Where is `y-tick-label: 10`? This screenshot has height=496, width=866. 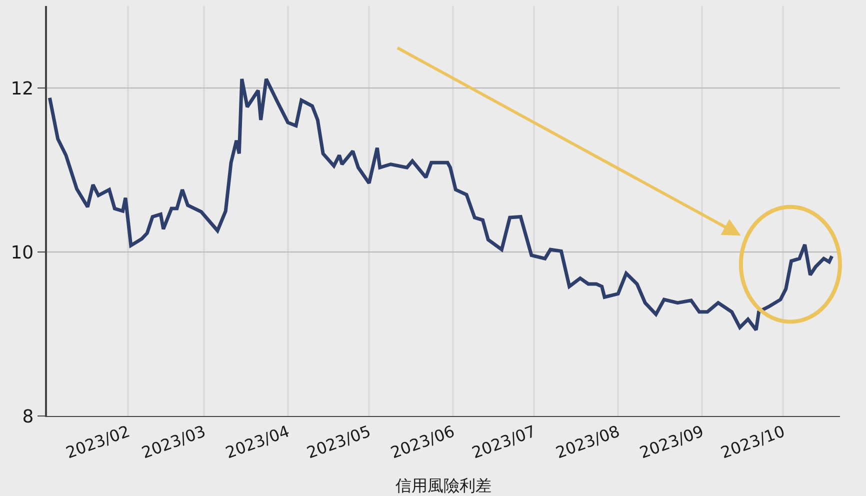 y-tick-label: 10 is located at coordinates (22, 253).